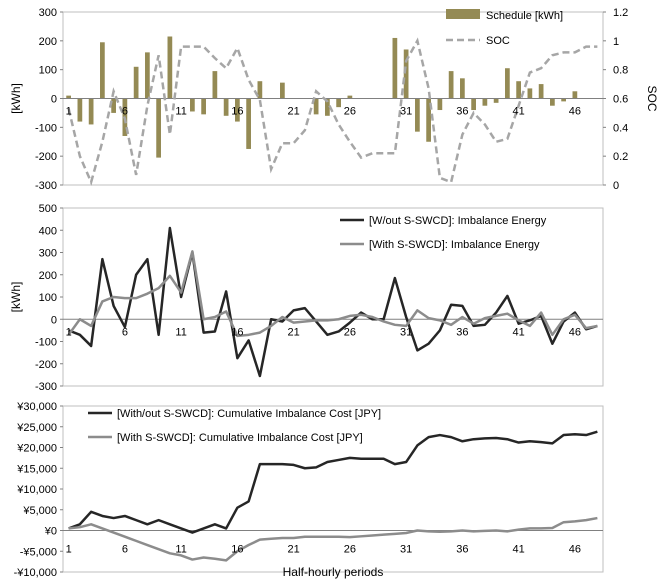 Image resolution: width=658 pixels, height=581 pixels. I want to click on cumulative-cost-with-line, so click(333, 539).